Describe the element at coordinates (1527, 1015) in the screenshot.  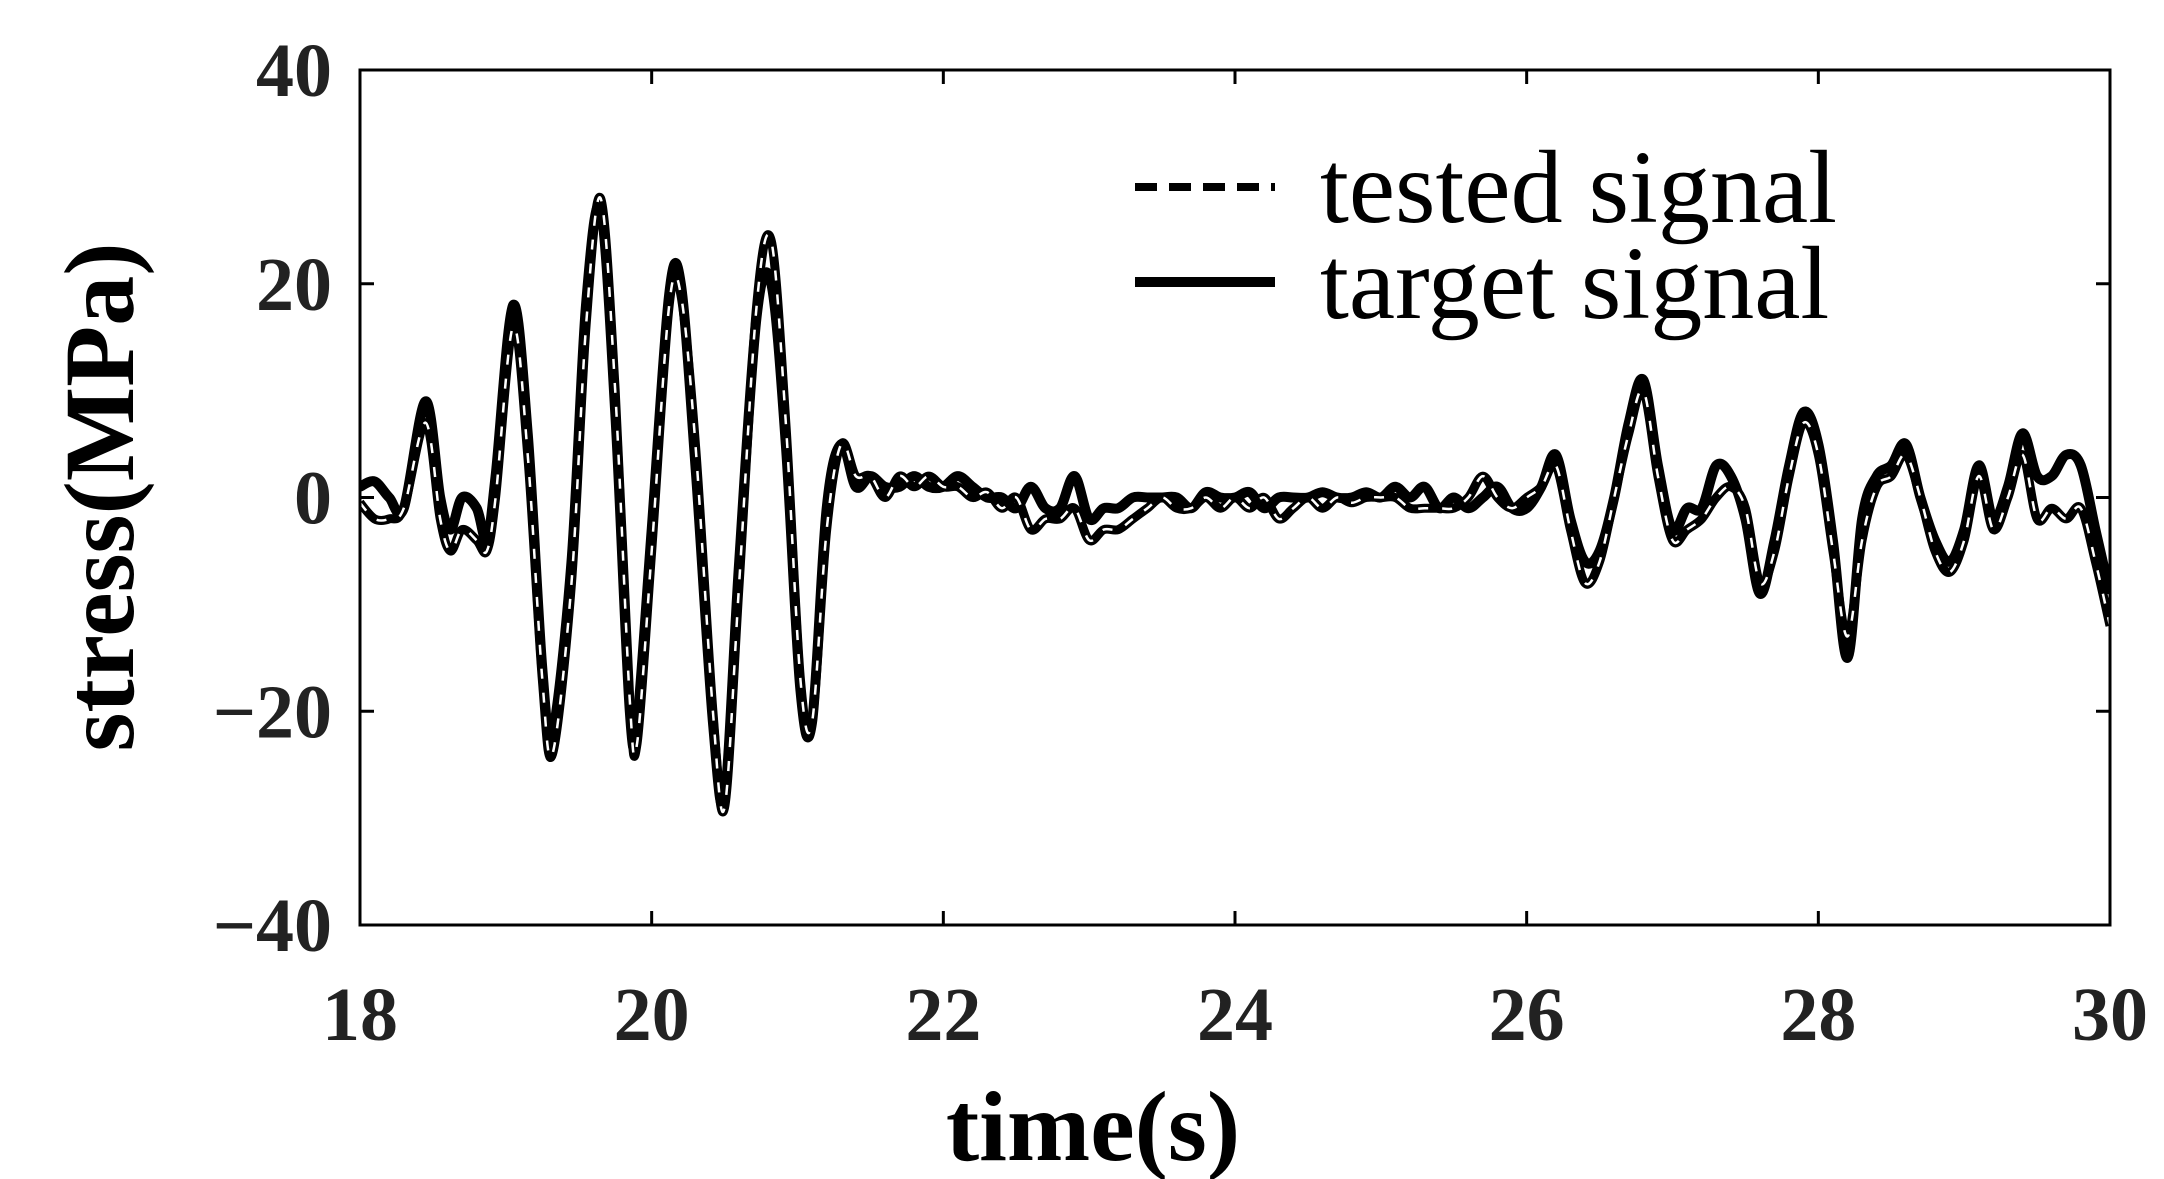
I see `x-tick-label: 26` at that location.